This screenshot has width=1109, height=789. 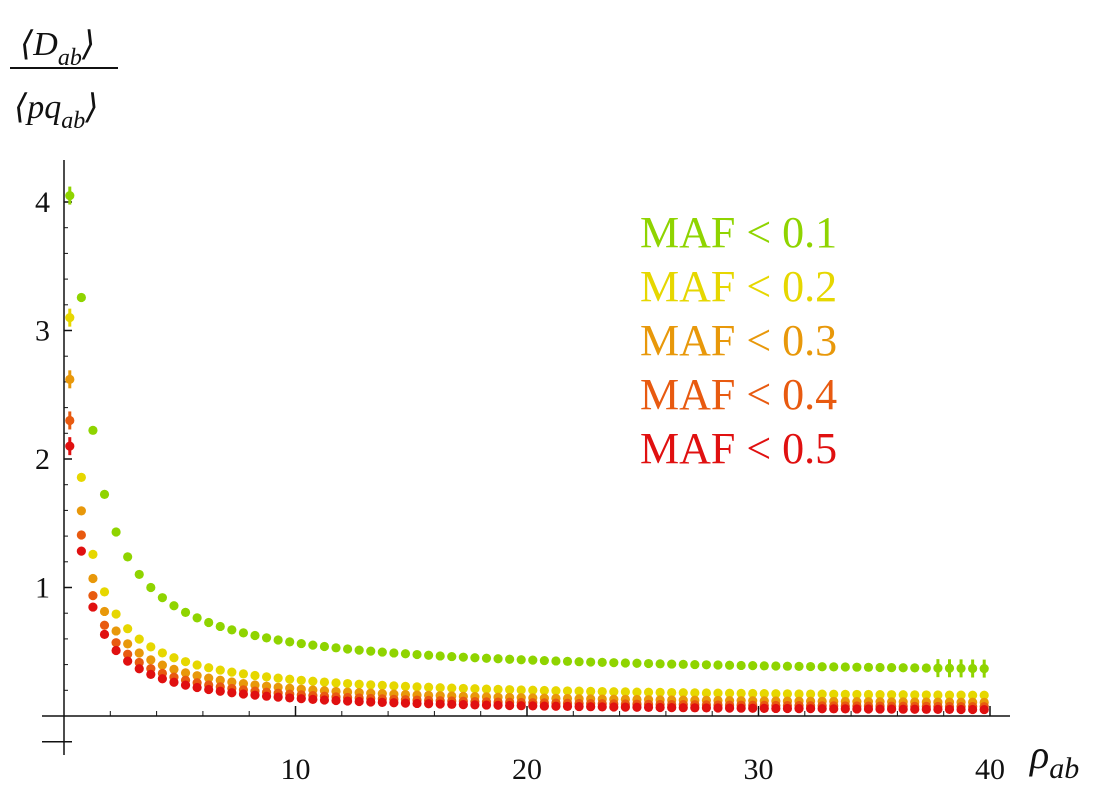 I want to click on x-tick-label: 30, so click(x=759, y=769).